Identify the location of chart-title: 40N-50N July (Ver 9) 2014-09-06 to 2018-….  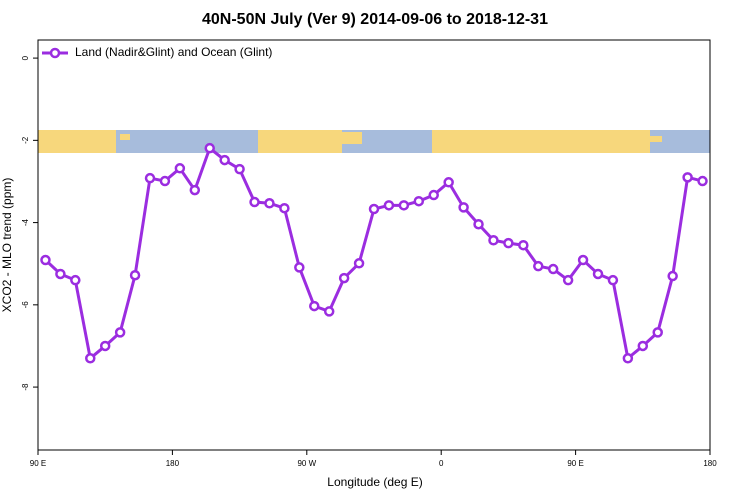
(375, 19).